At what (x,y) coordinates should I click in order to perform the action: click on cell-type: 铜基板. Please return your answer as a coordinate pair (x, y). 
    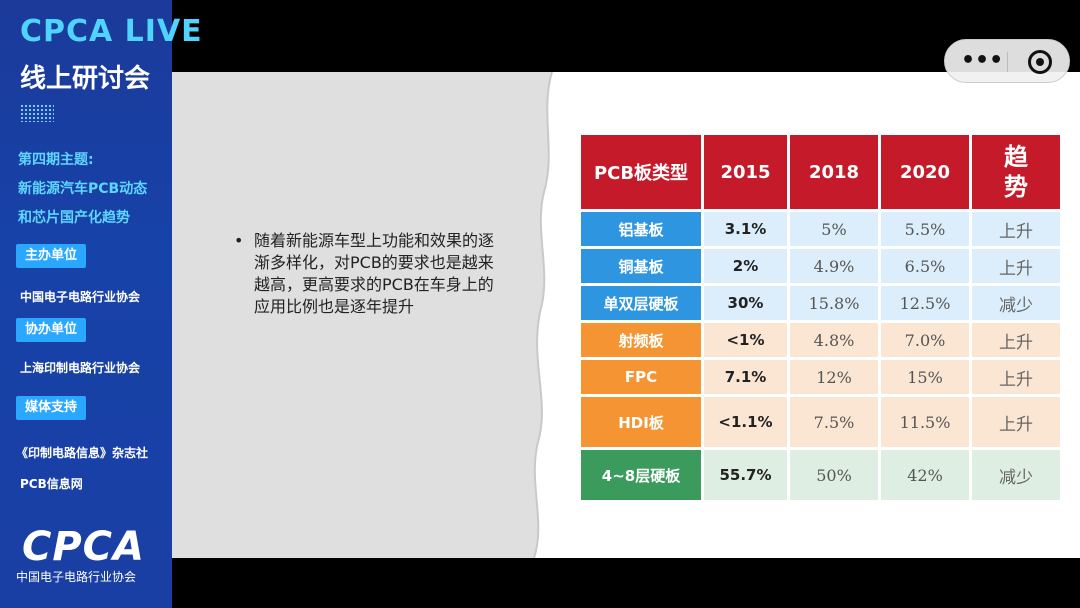
    Looking at the image, I should click on (641, 266).